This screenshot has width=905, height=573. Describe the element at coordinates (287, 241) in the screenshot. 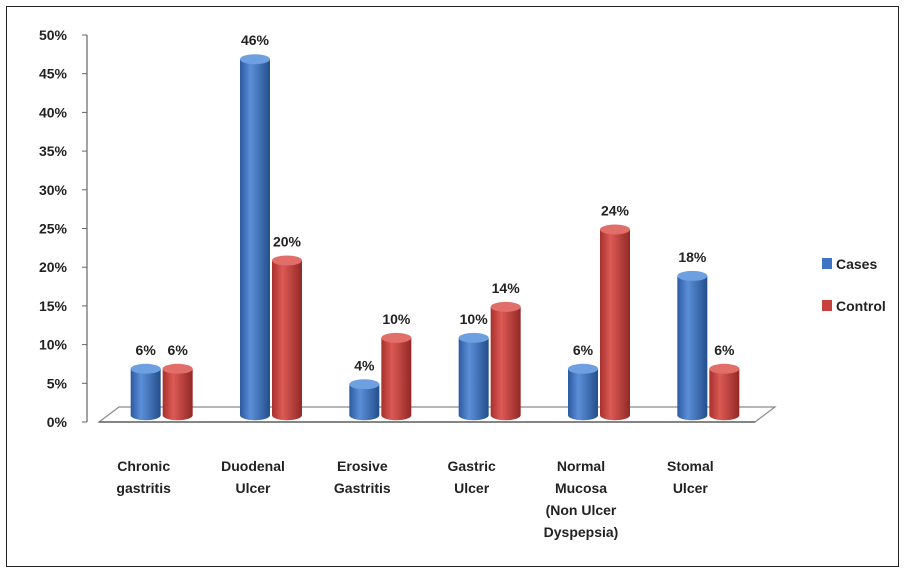

I see `data-label-control-1: 20%` at that location.